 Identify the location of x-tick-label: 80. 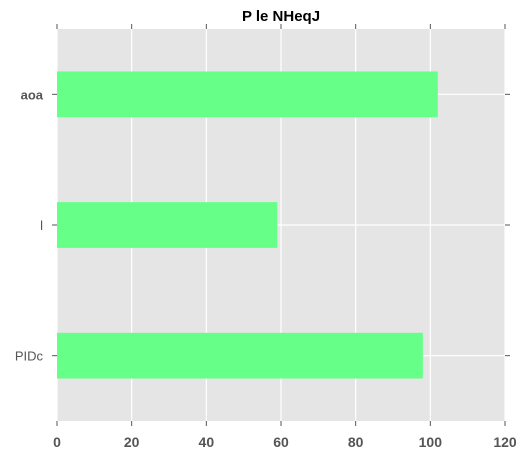
(356, 442).